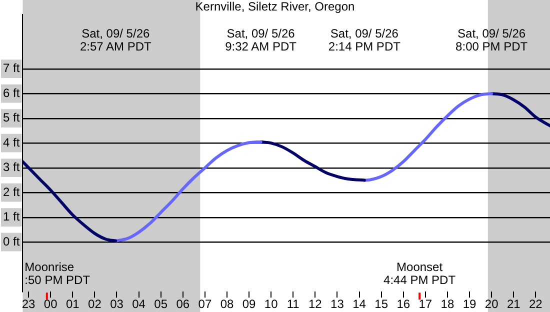 Image resolution: width=550 pixels, height=312 pixels. What do you see at coordinates (95, 304) in the screenshot?
I see `x-tick-label: 02` at bounding box center [95, 304].